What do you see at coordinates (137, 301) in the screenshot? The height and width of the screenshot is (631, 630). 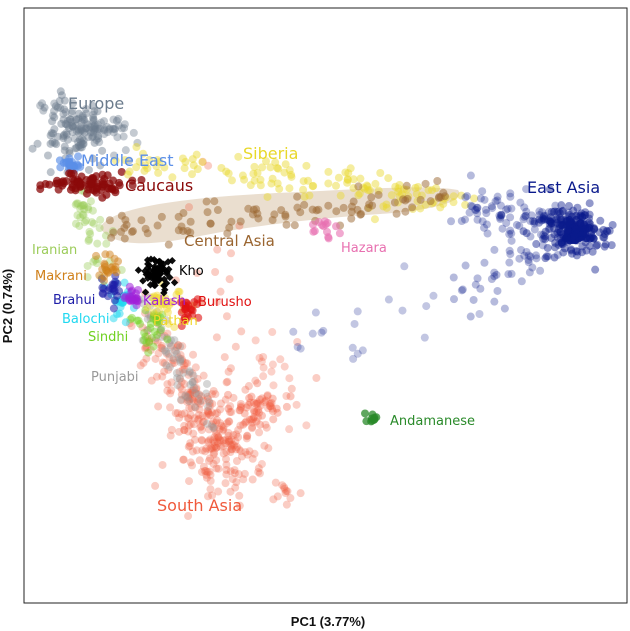 I see `kalash-point` at bounding box center [137, 301].